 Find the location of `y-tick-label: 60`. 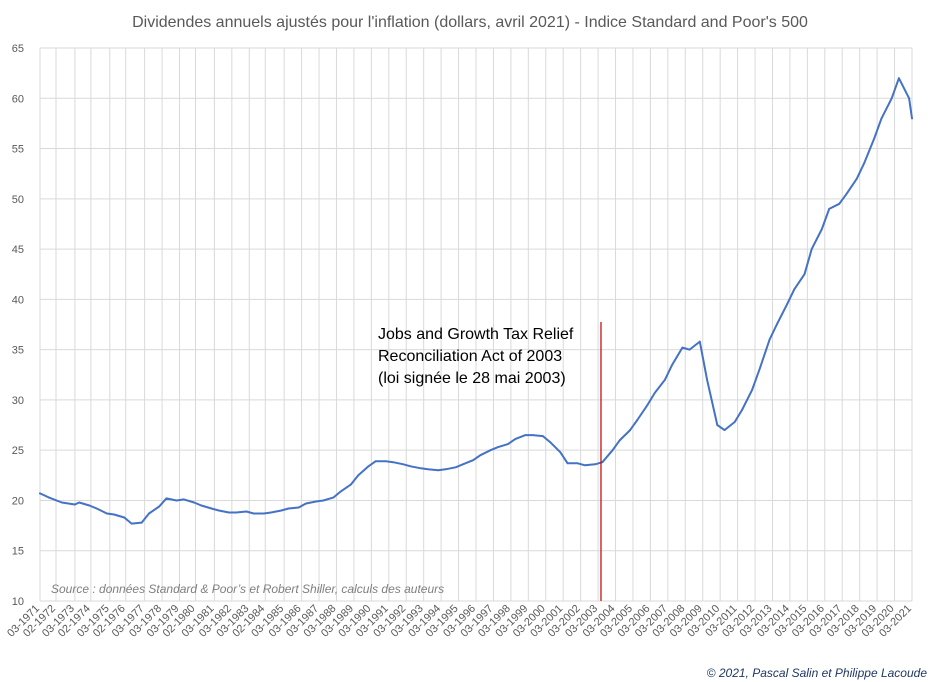

y-tick-label: 60 is located at coordinates (18, 99).